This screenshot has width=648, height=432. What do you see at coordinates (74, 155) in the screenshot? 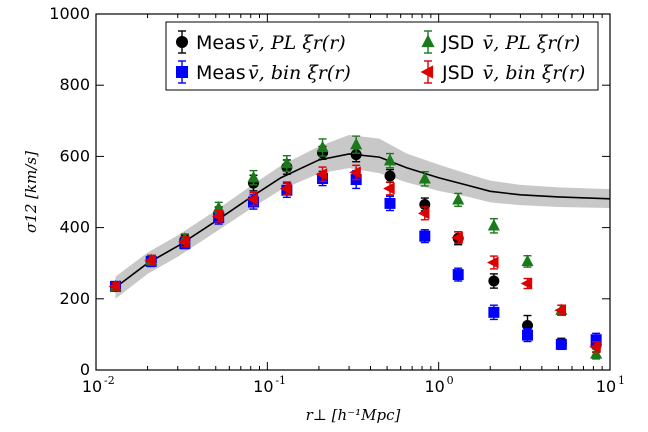
I see `y-tick-label: 600` at bounding box center [74, 155].